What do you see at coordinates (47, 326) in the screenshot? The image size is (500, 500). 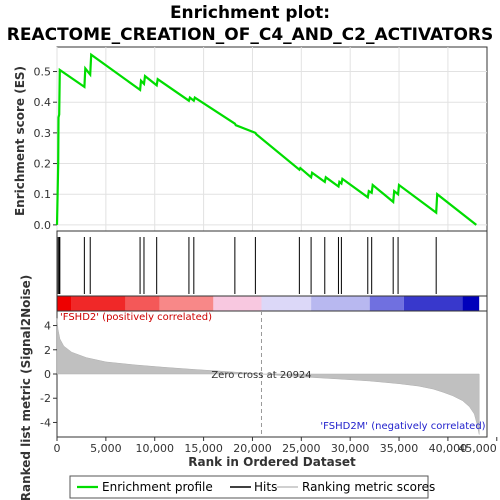 I see `metric-tick-label: 4` at bounding box center [47, 326].